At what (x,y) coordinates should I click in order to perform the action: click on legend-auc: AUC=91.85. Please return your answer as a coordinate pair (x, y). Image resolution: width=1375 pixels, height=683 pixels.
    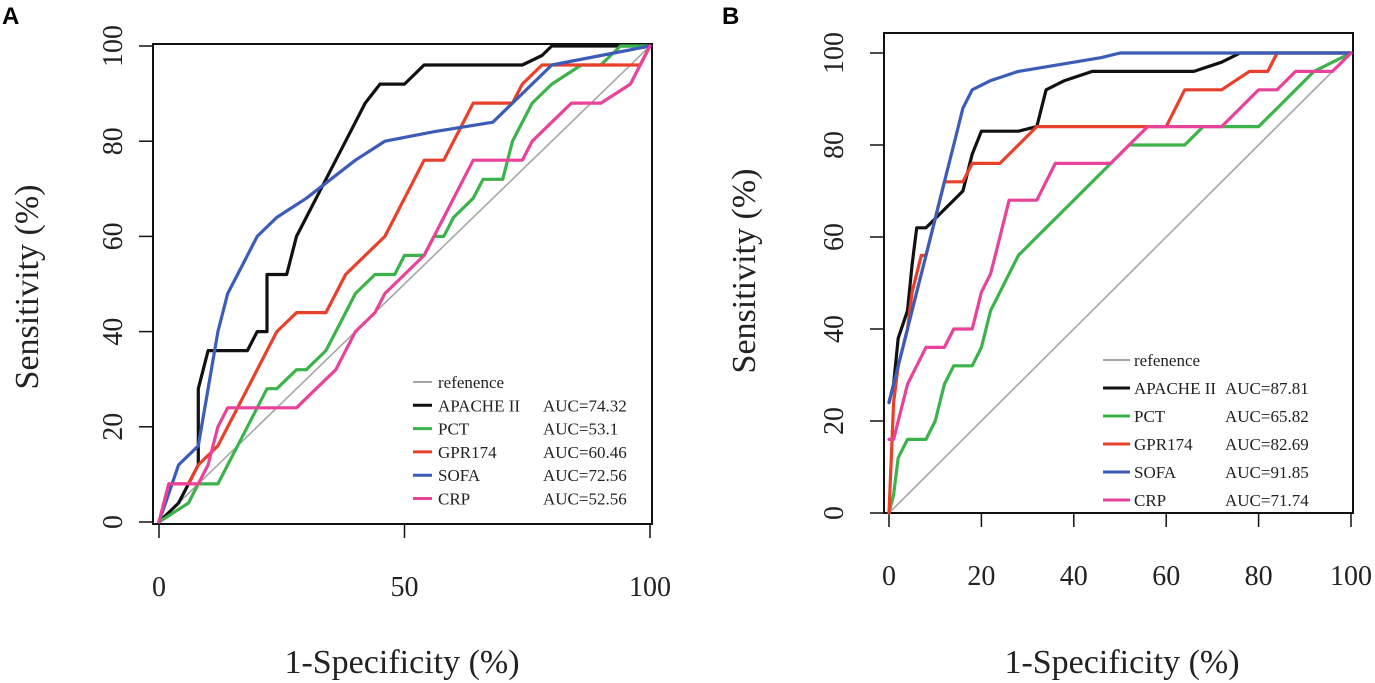
    Looking at the image, I should click on (1267, 472).